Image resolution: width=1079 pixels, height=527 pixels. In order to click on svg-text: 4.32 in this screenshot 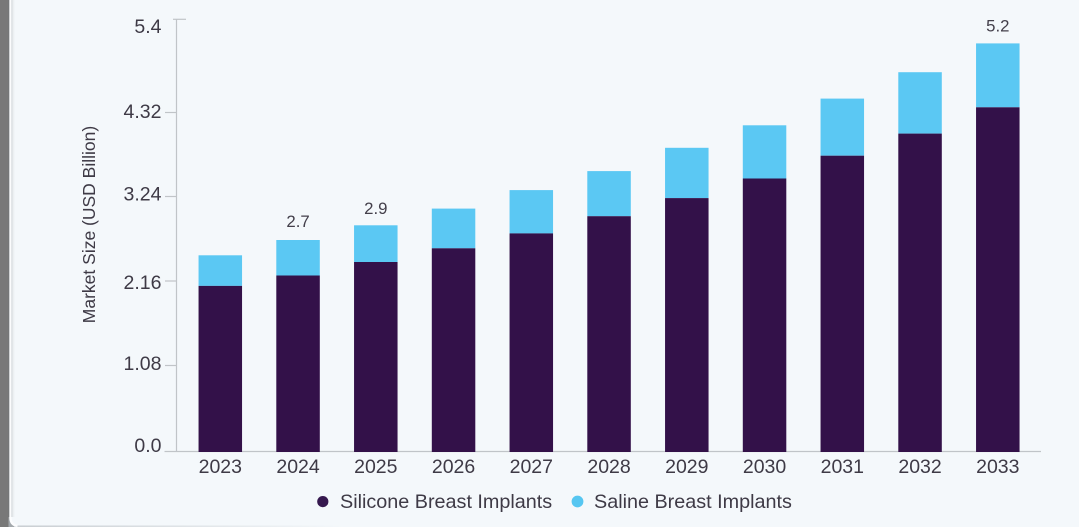, I will do `click(143, 112)`.